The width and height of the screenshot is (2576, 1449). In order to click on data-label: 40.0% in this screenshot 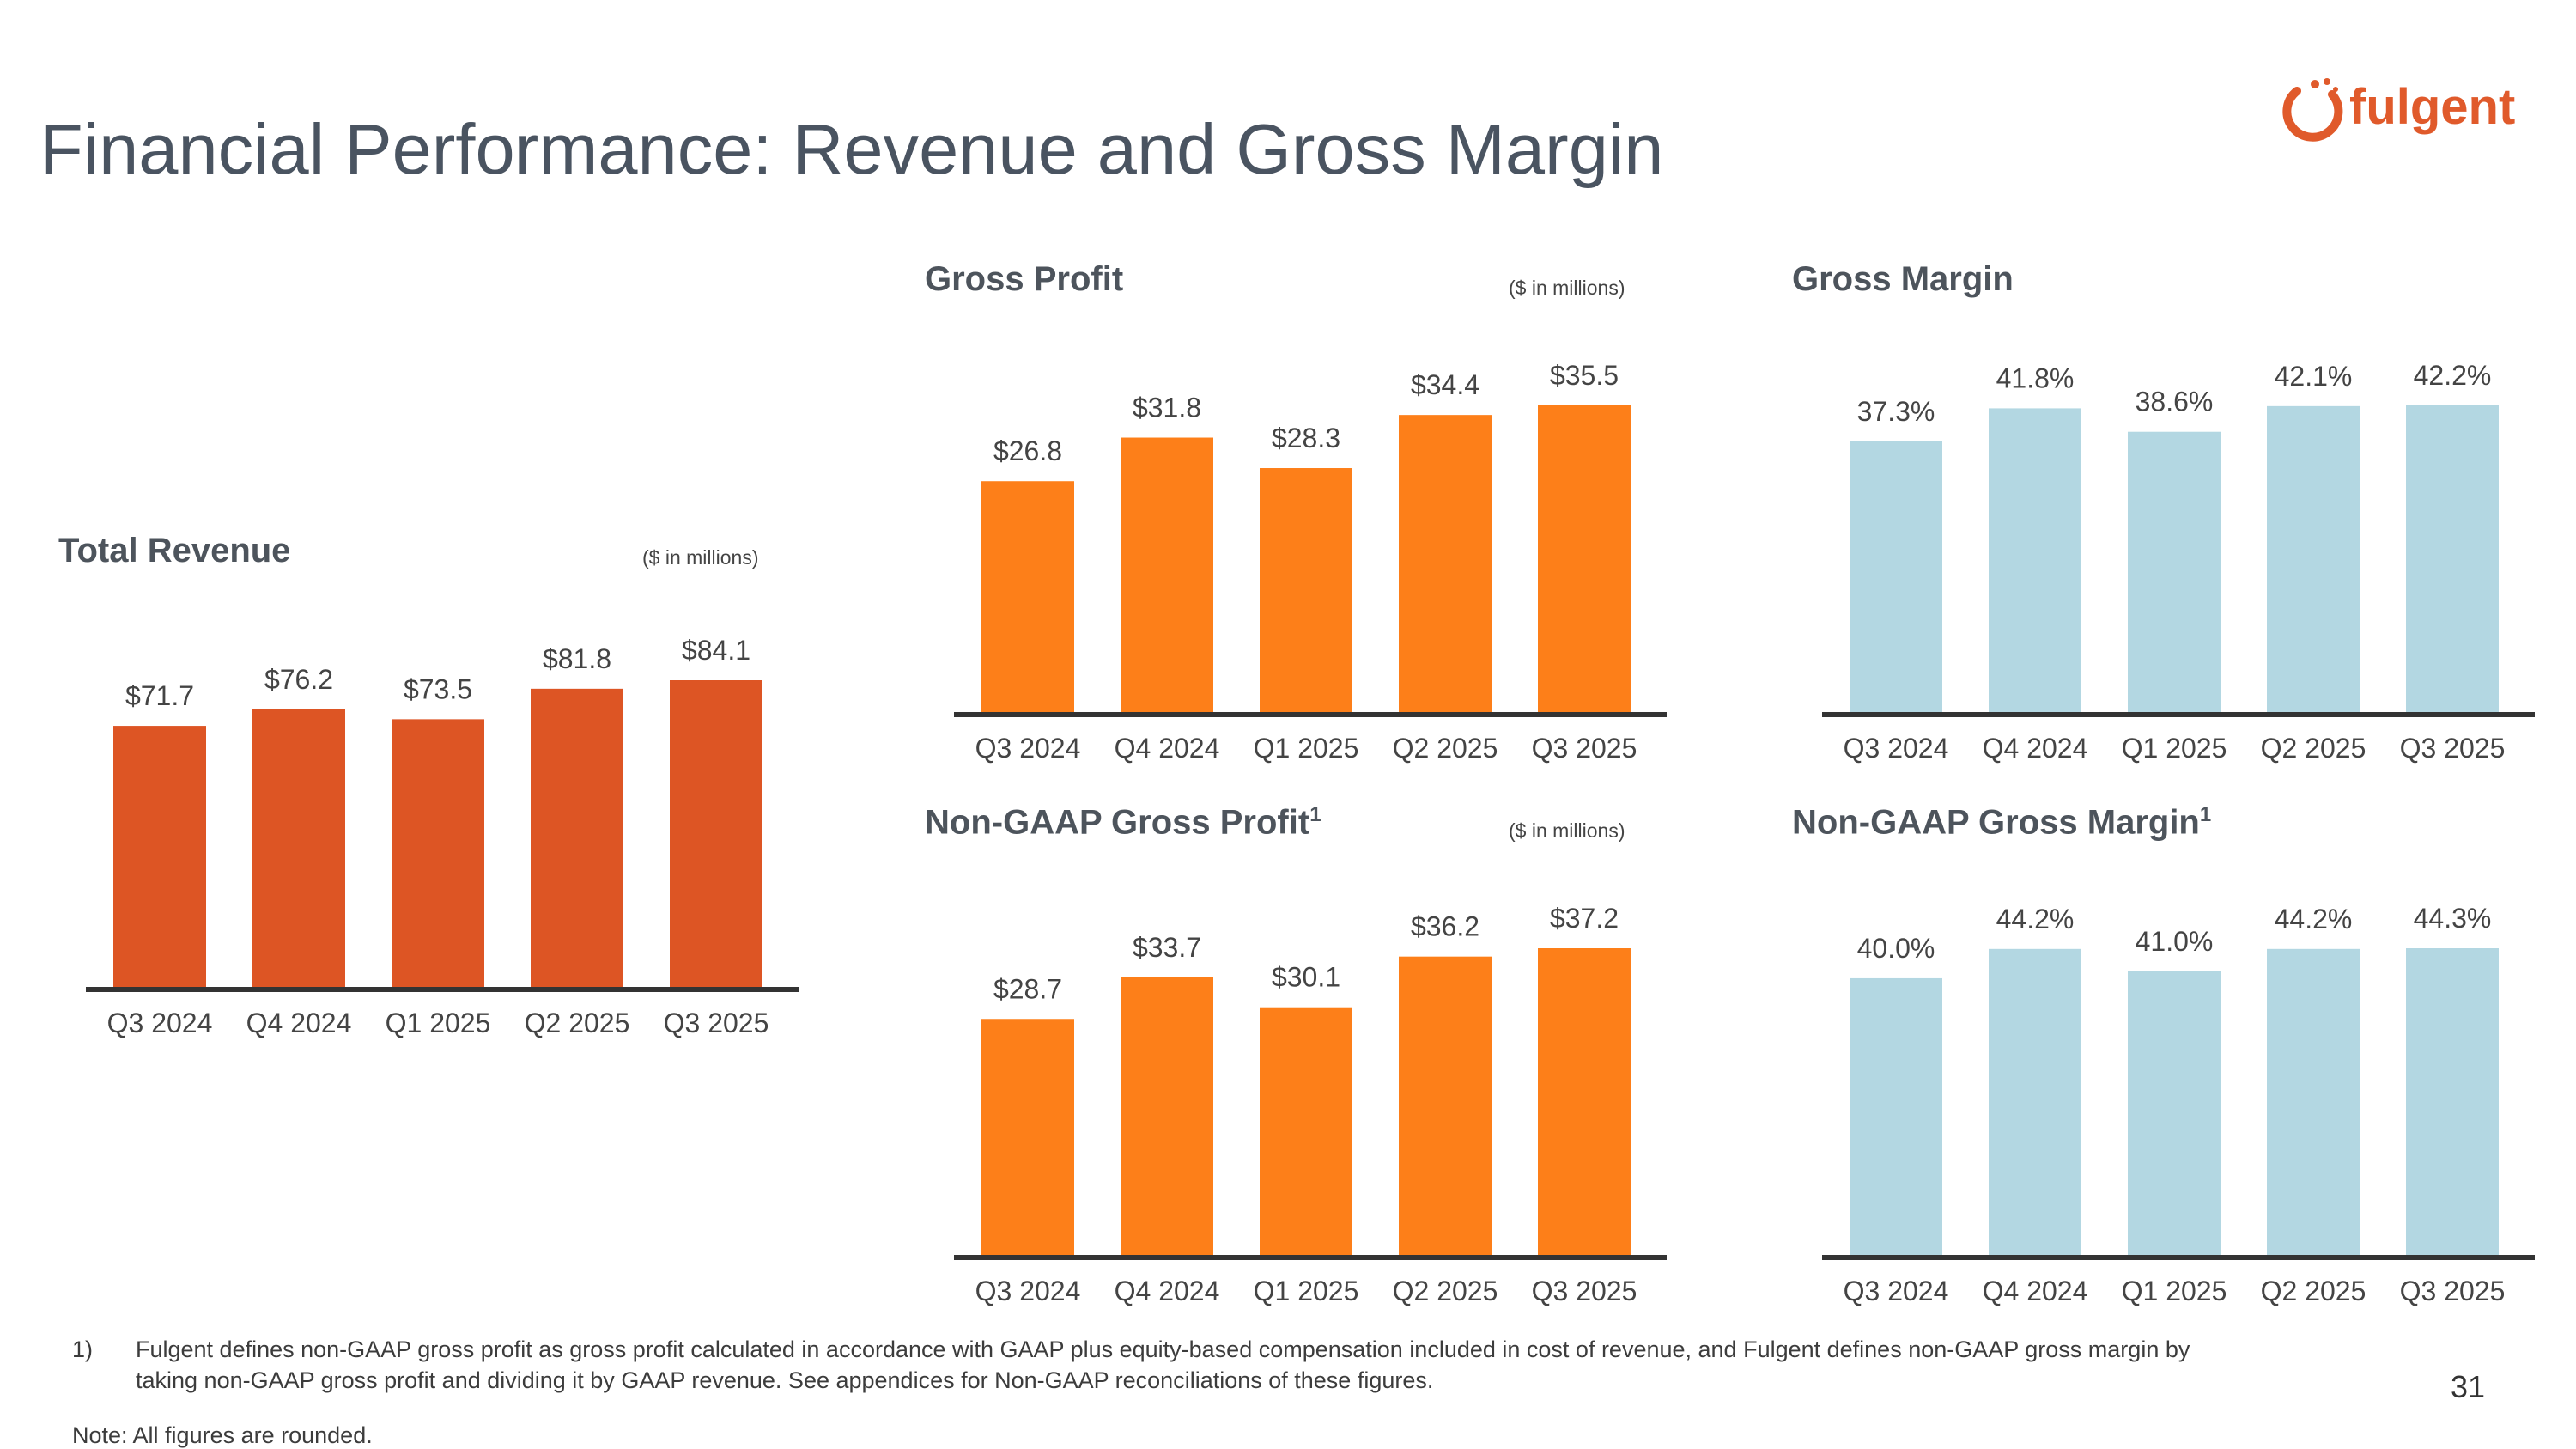, I will do `click(1896, 948)`.